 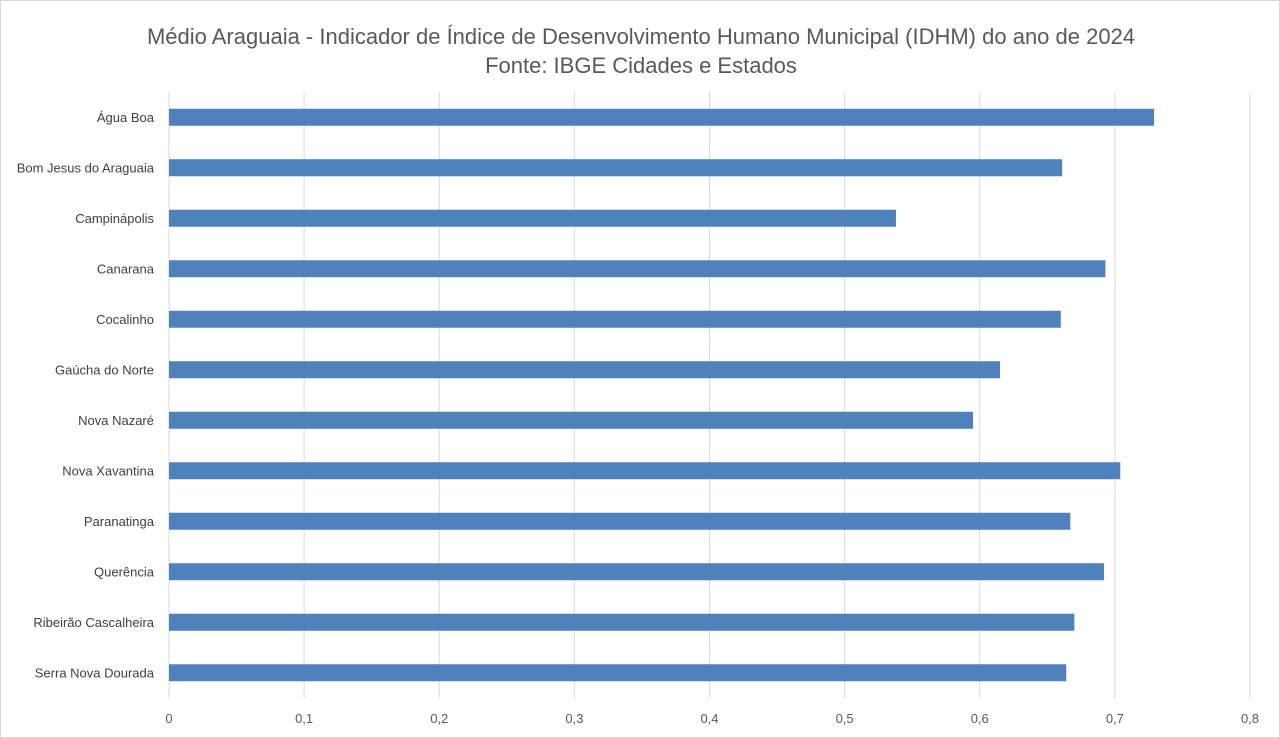 I want to click on category-label: Serra Nova Dourada, so click(x=95, y=672).